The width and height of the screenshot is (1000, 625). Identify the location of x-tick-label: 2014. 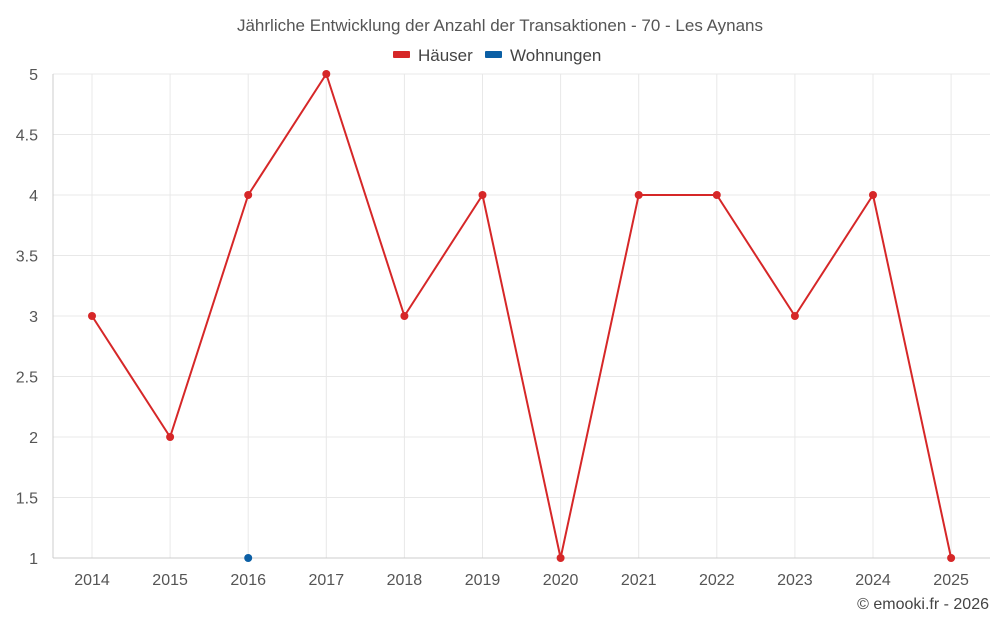
(92, 580).